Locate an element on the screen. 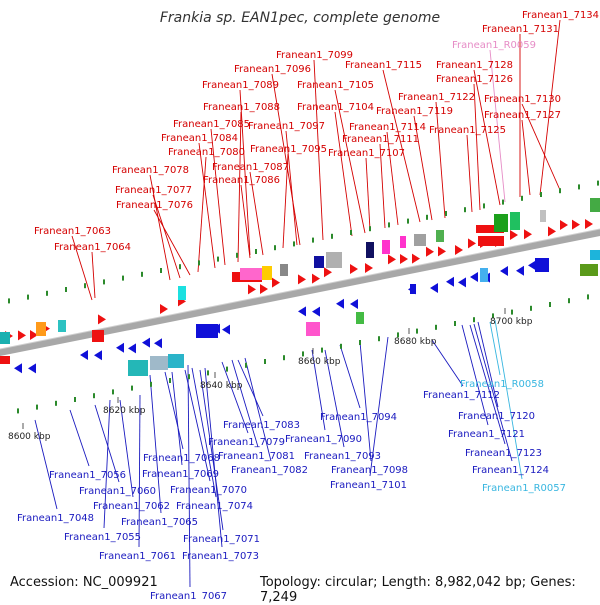 This screenshot has height=605, width=600. gene-label-bottom: Franean1_7120 is located at coordinates (496, 416).